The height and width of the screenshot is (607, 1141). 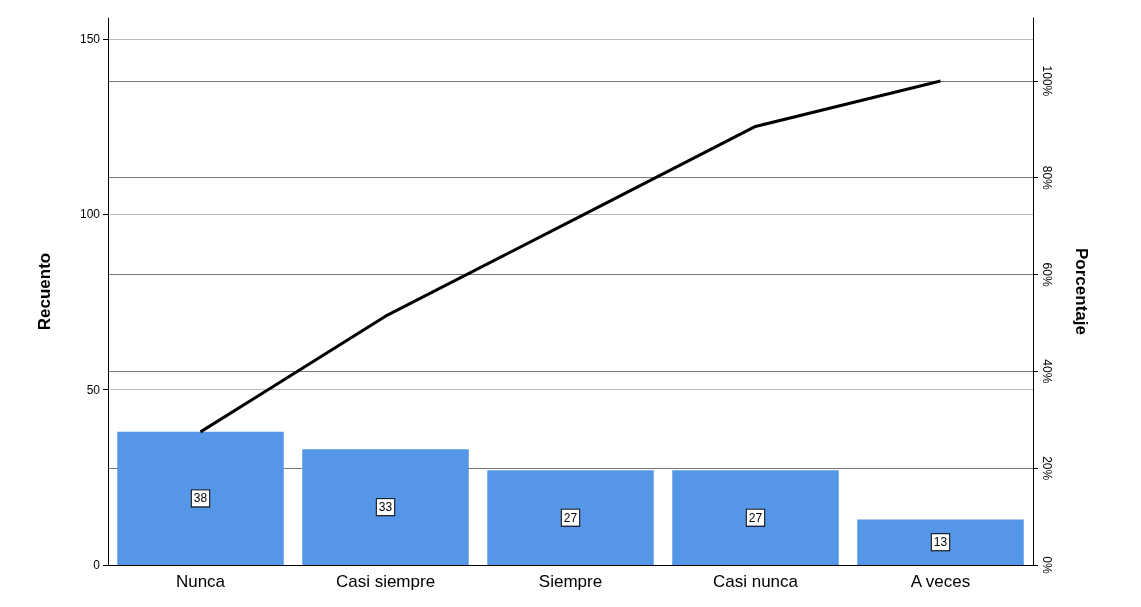 I want to click on x-tick-label: Casi nunca, so click(x=755, y=581).